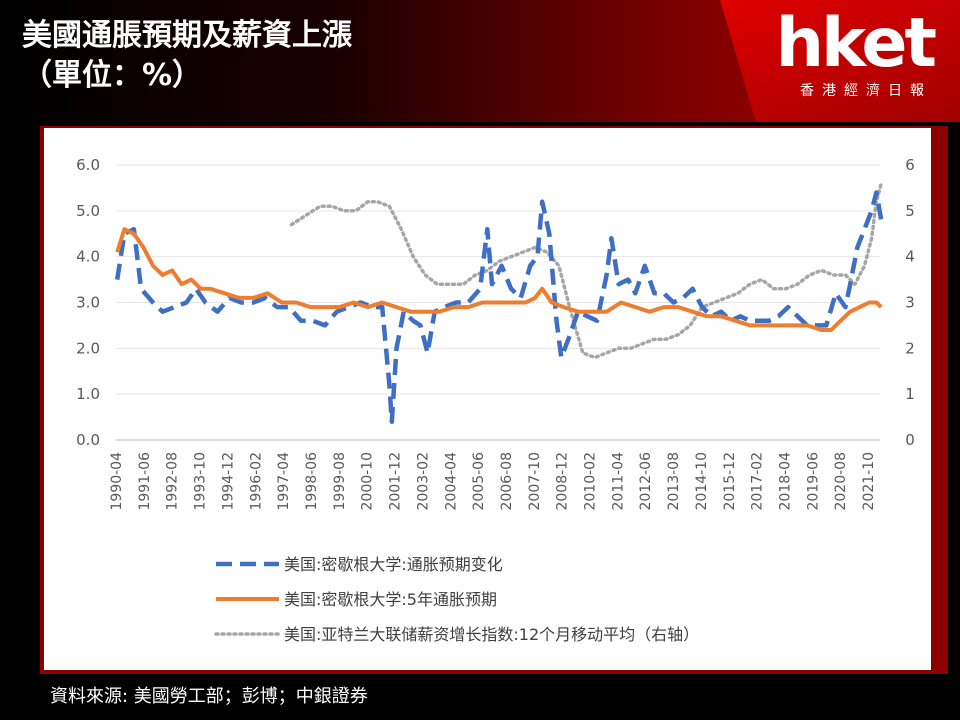 The image size is (960, 720). What do you see at coordinates (187, 56) in the screenshot?
I see `page-title: 美國通脹預期及薪資上漲 （單位：%）` at bounding box center [187, 56].